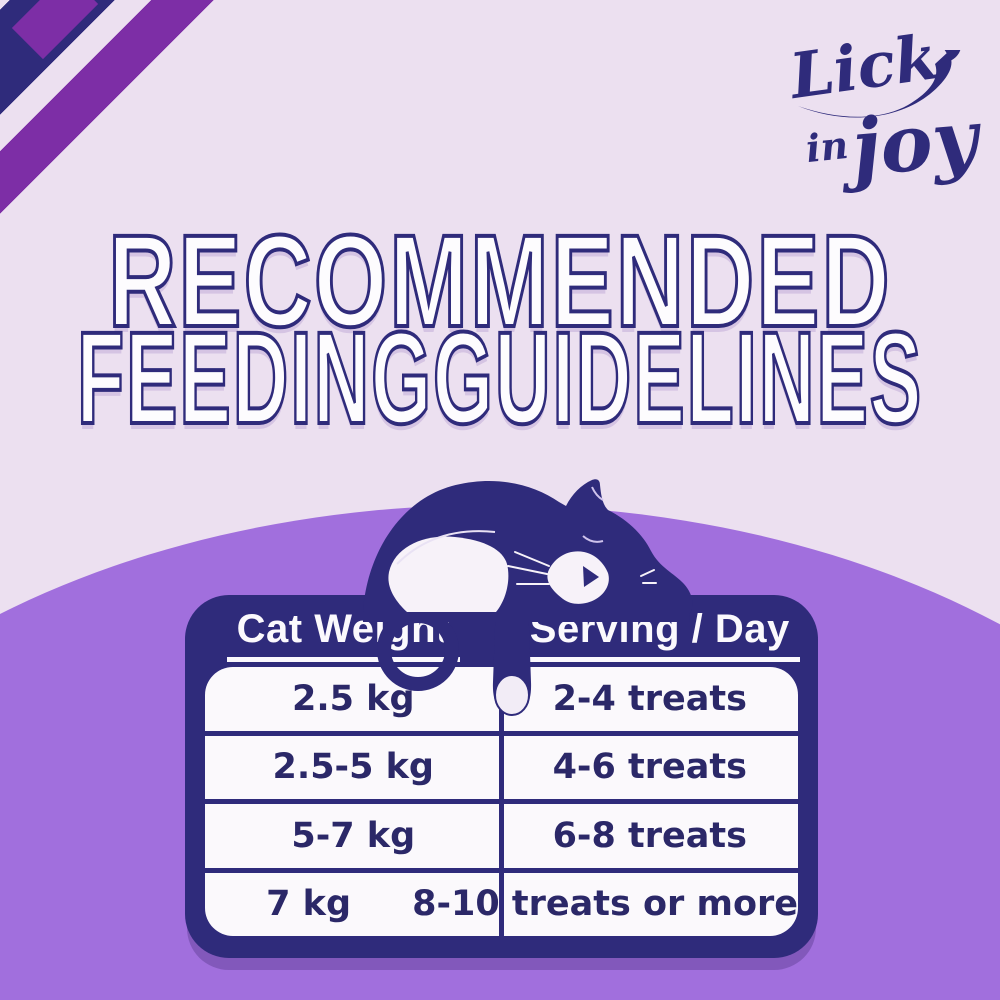 This screenshot has width=1000, height=1000. What do you see at coordinates (649, 767) in the screenshot?
I see `cell-serving: 4-6 treats` at bounding box center [649, 767].